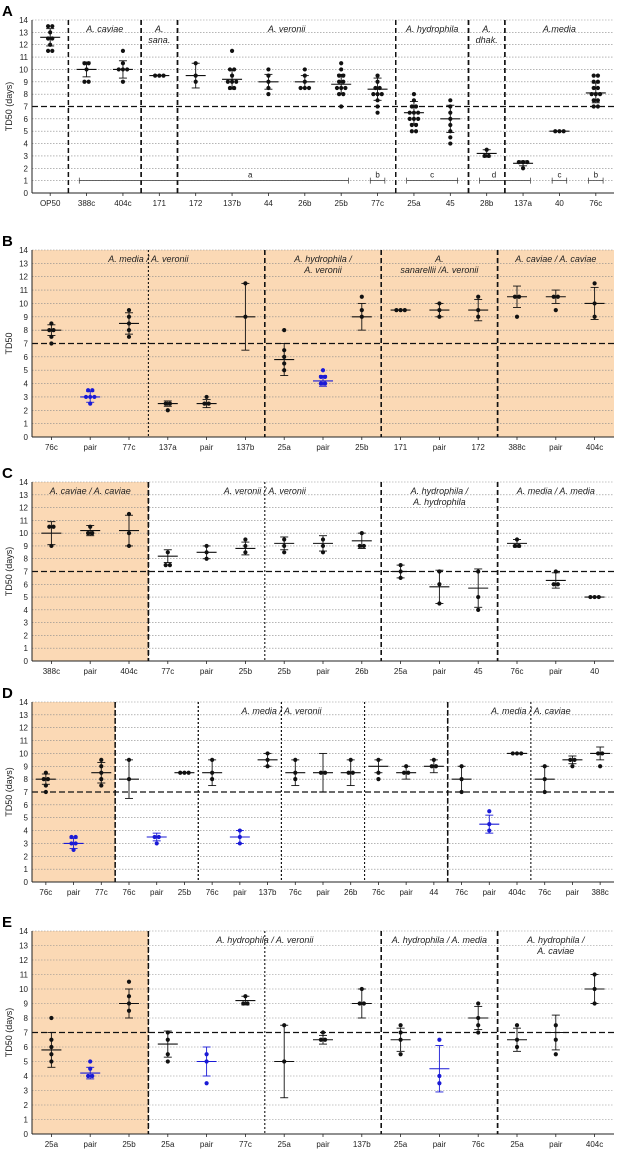  What do you see at coordinates (168, 1144) in the screenshot?
I see `x-tick-label: 25a` at bounding box center [168, 1144].